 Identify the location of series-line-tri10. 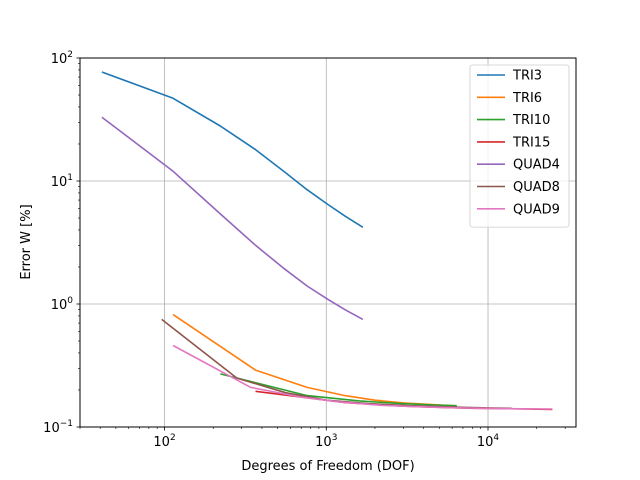
(338, 390).